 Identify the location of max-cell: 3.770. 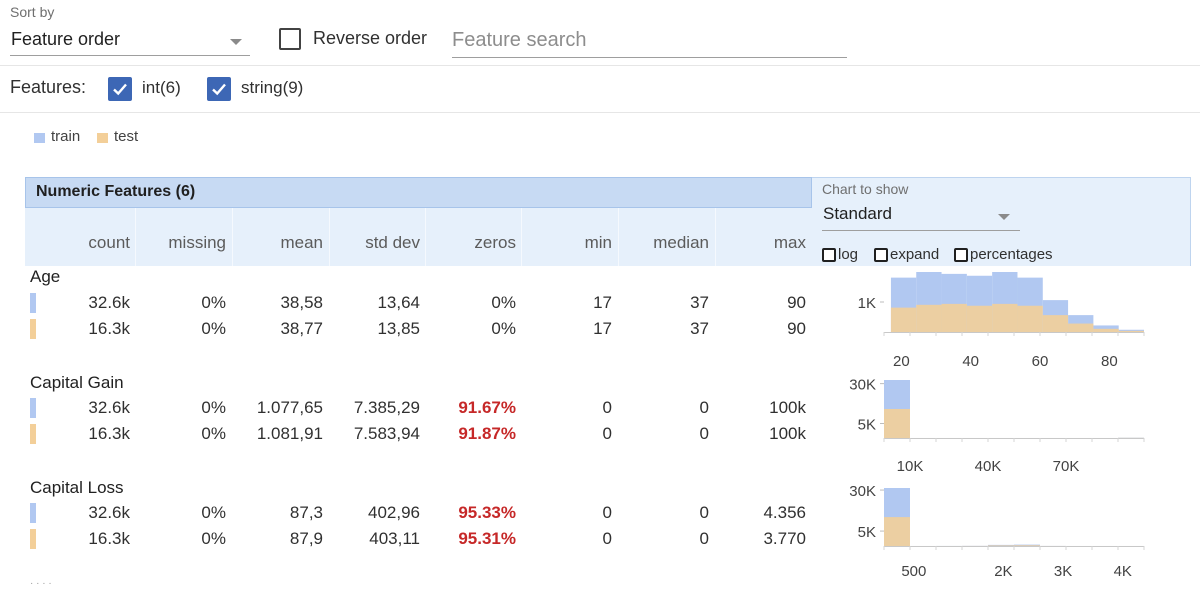
(784, 538).